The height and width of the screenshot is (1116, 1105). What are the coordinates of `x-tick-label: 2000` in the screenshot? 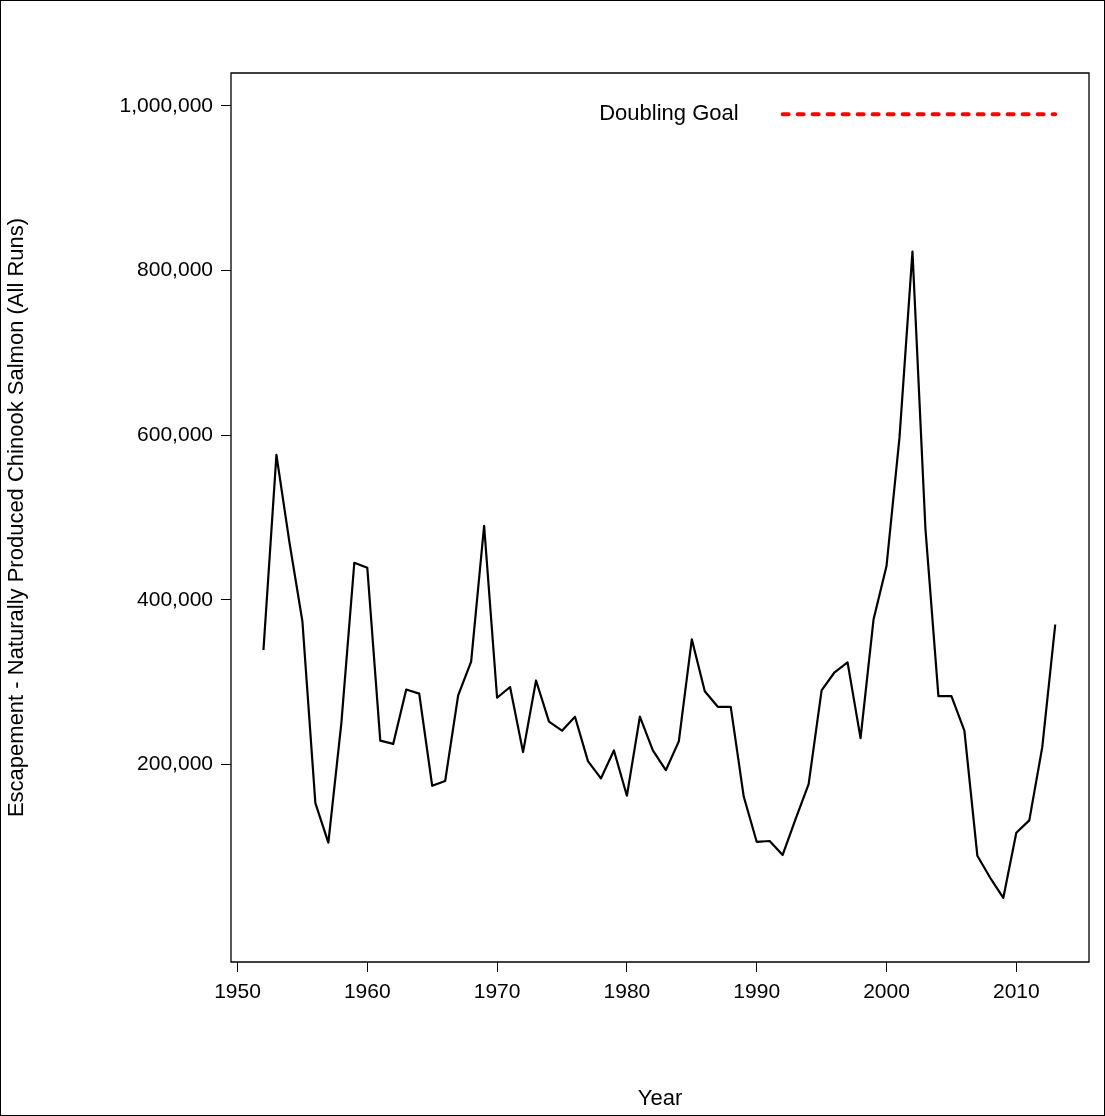 It's located at (886, 991).